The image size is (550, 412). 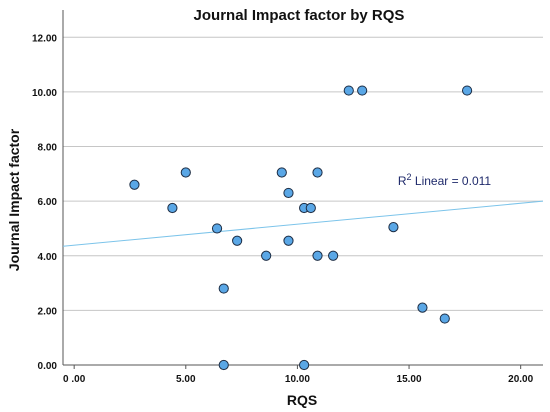 What do you see at coordinates (402, 181) in the screenshot?
I see `r-squared-r: R` at bounding box center [402, 181].